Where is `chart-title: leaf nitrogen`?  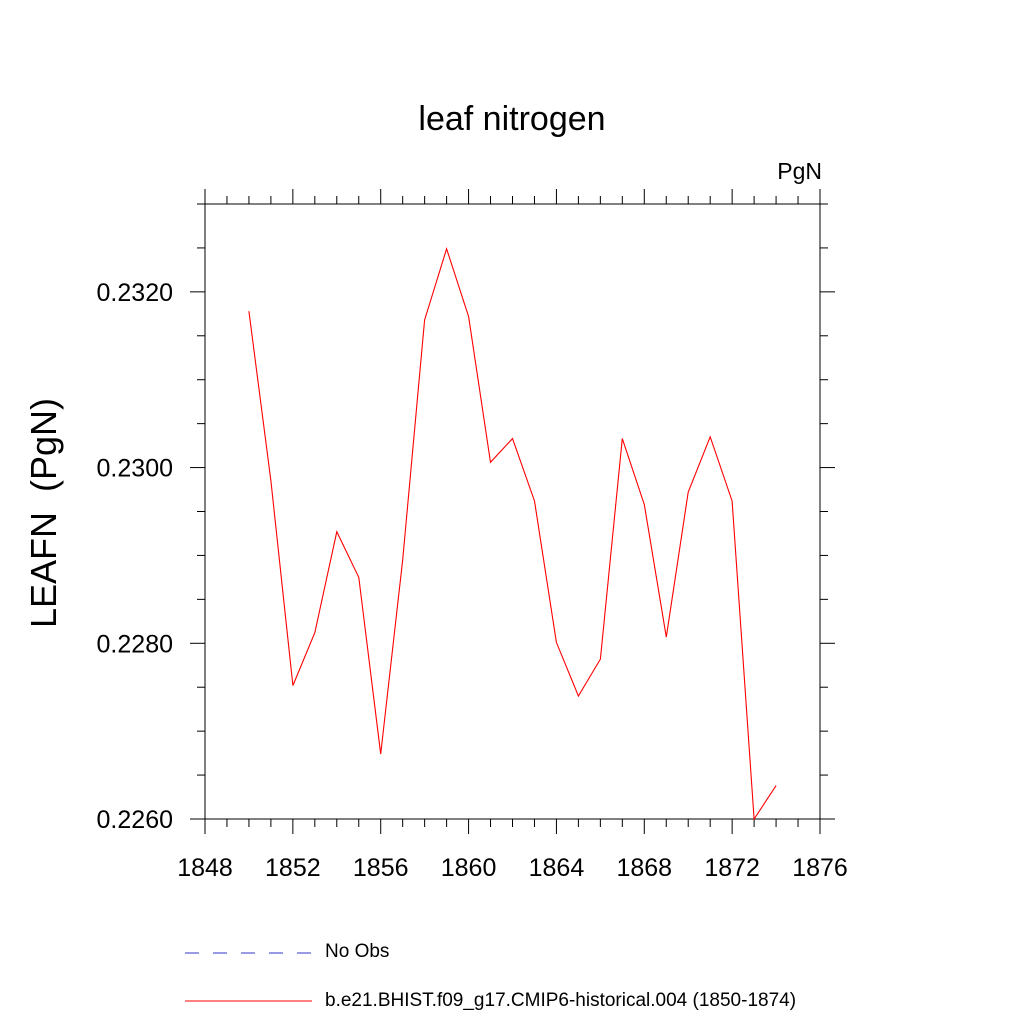 chart-title: leaf nitrogen is located at coordinates (512, 119).